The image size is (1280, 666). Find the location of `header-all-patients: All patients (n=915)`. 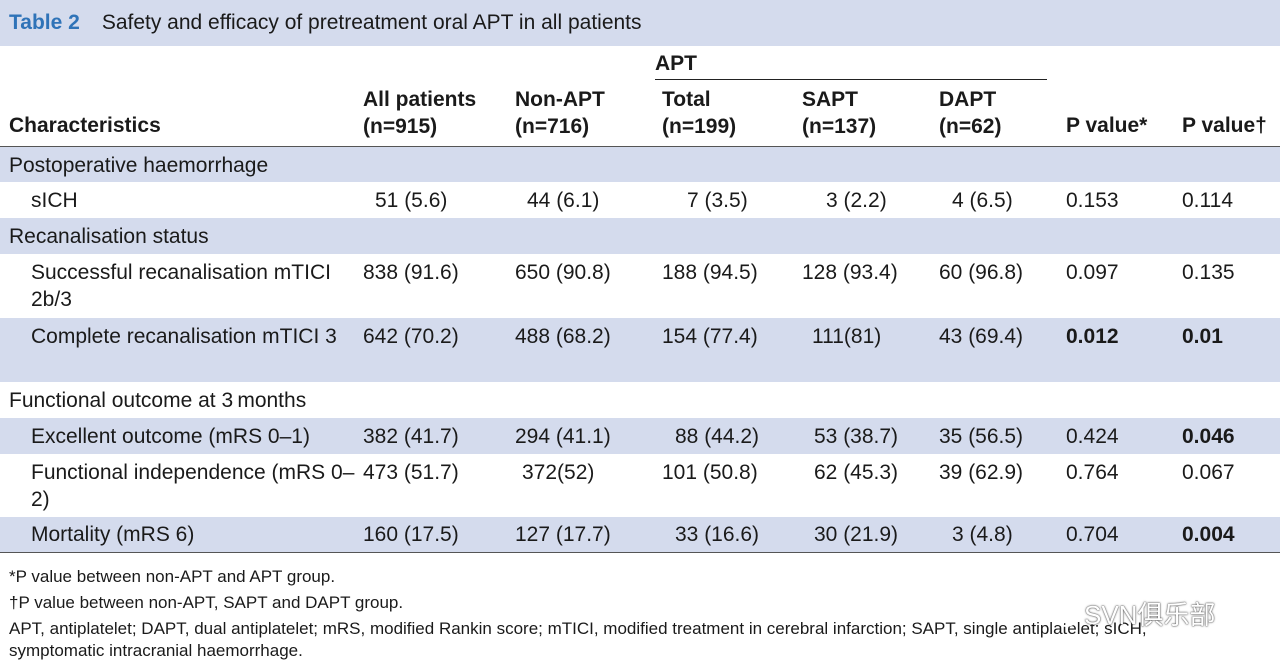

header-all-patients: All patients (n=915) is located at coordinates (420, 113).